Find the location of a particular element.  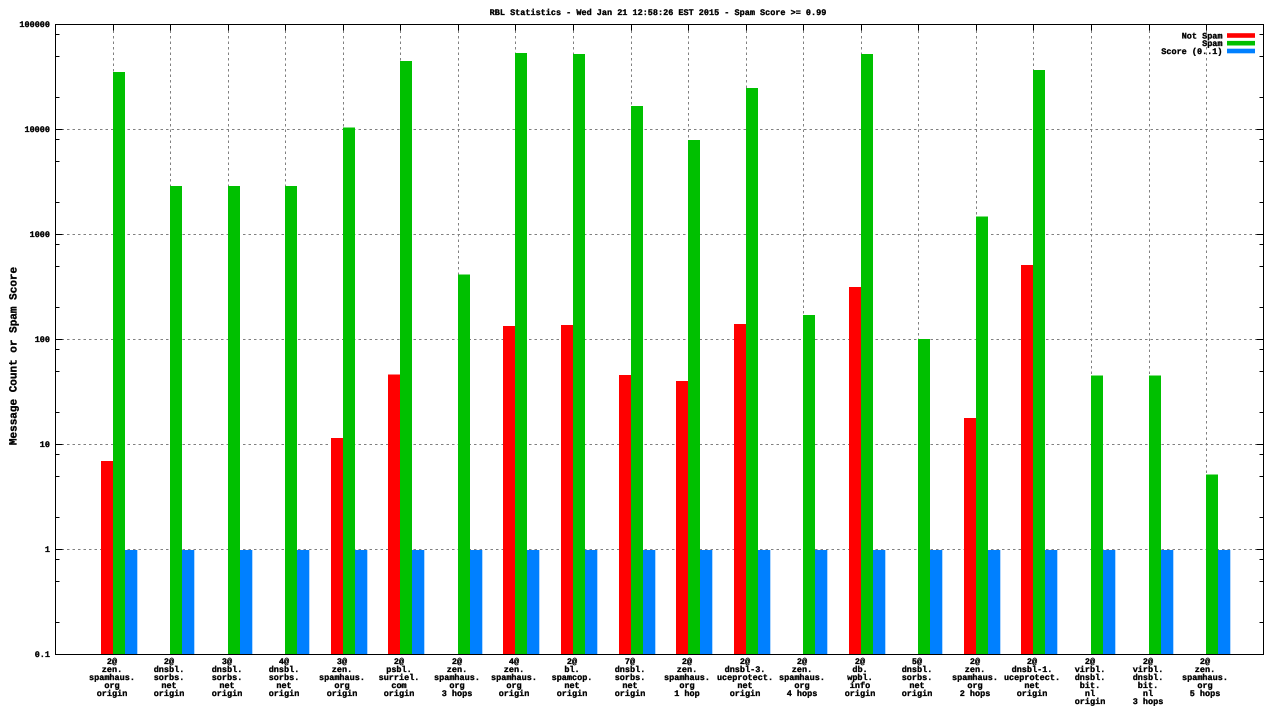

svg-text: 1000 is located at coordinates (40, 235).